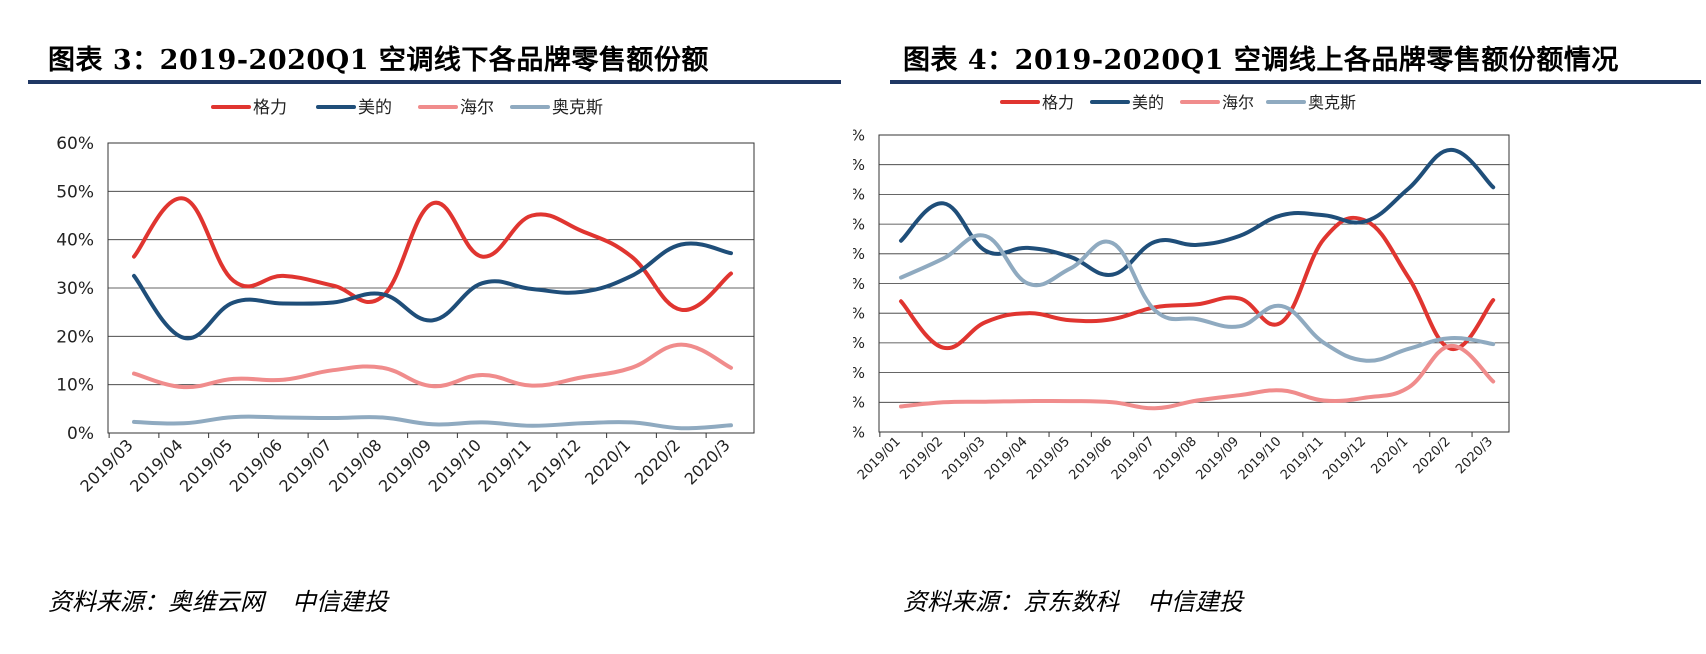 Image resolution: width=1706 pixels, height=654 pixels. Describe the element at coordinates (859, 343) in the screenshot. I see `y-tick-label: 15%` at that location.